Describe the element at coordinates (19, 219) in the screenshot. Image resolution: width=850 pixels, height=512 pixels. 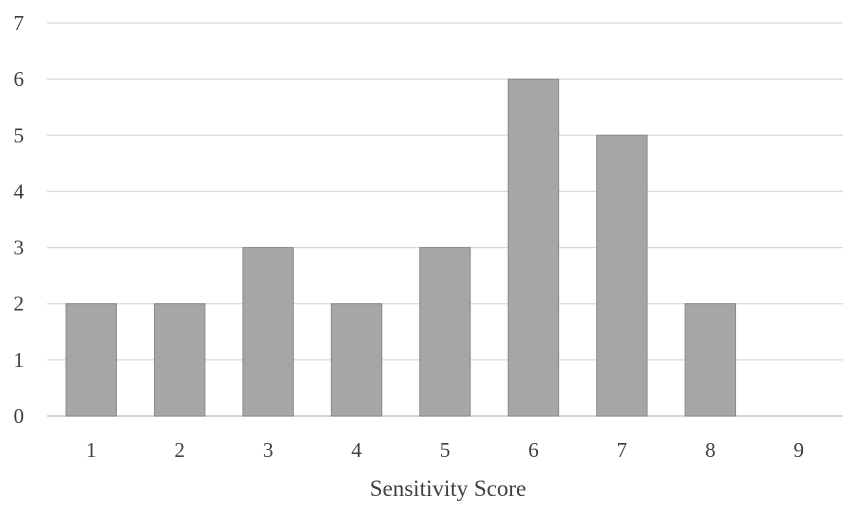
I see `y-axis-ticks: 0 1 2 3 4 5 6 7` at that location.